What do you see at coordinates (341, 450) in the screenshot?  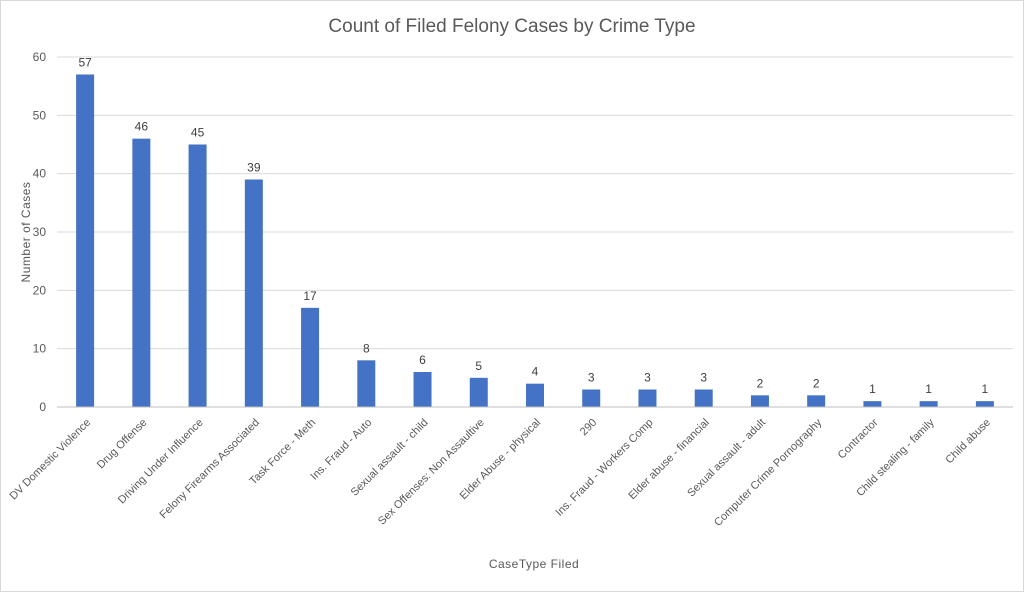 I see `x-tick-label: Ins. Fraud - Auto` at bounding box center [341, 450].